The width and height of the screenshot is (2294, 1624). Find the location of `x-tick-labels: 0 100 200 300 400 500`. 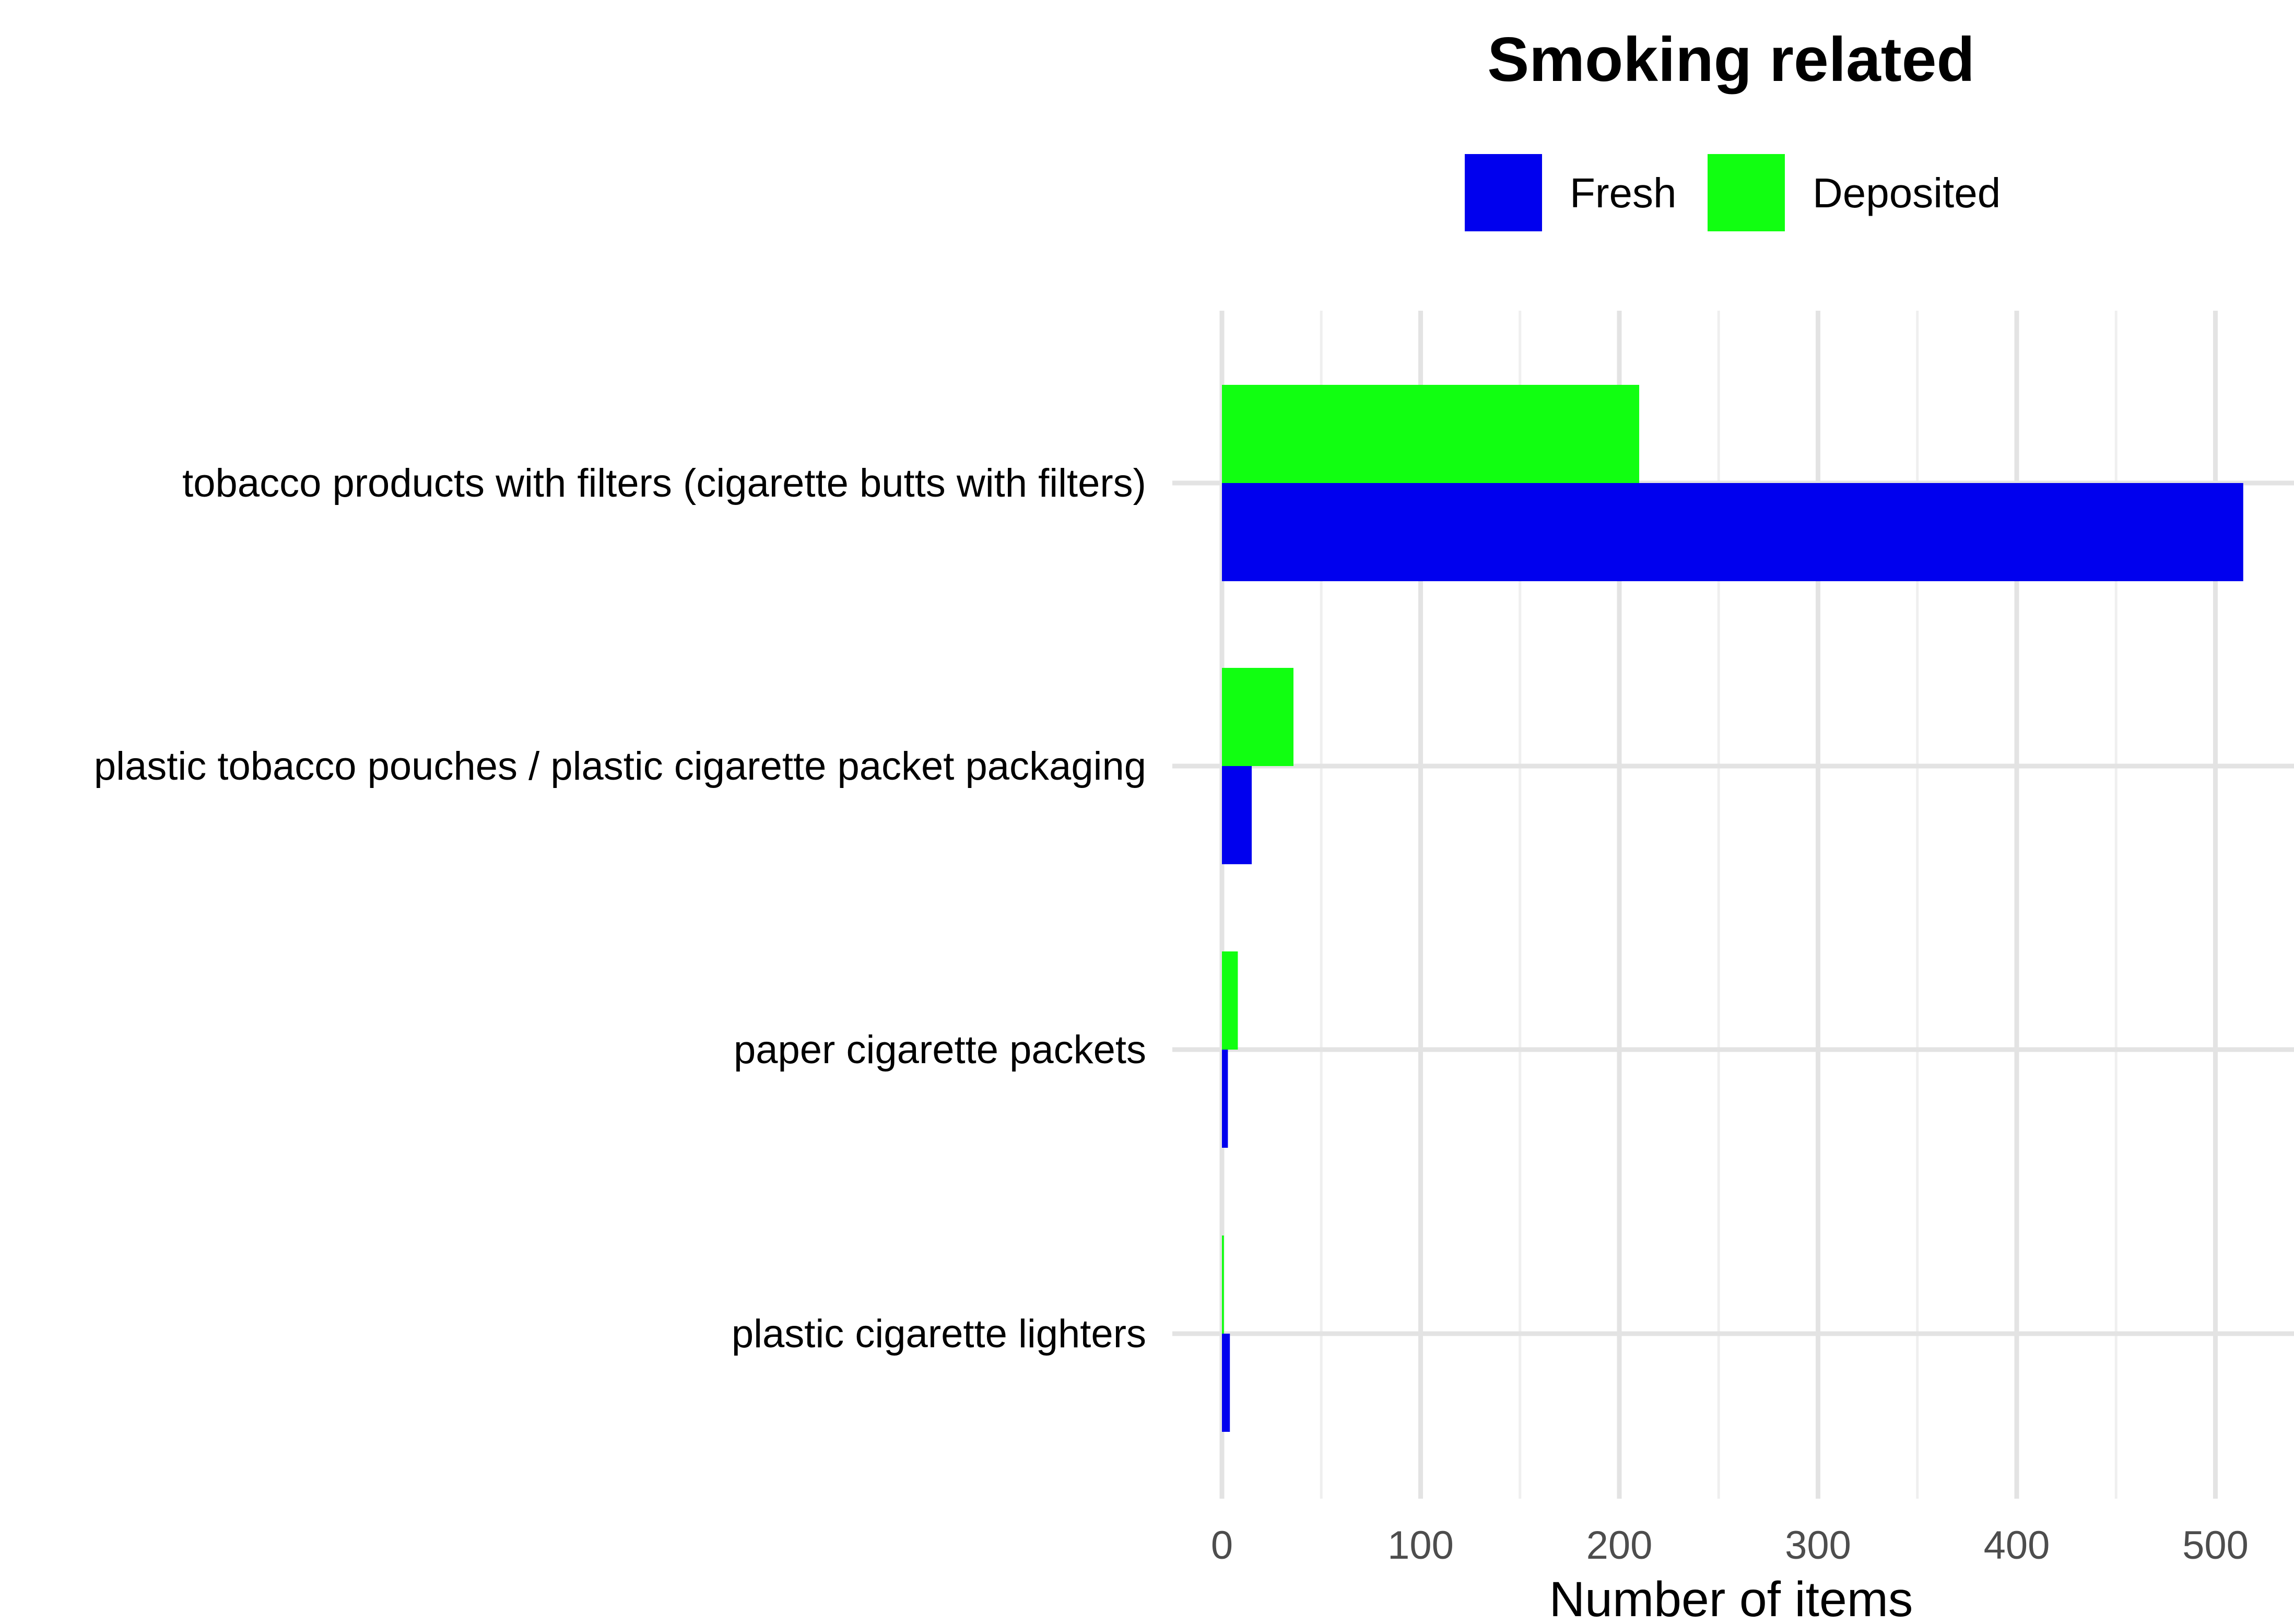

x-tick-labels: 0 100 200 300 400 500 is located at coordinates (1730, 1545).